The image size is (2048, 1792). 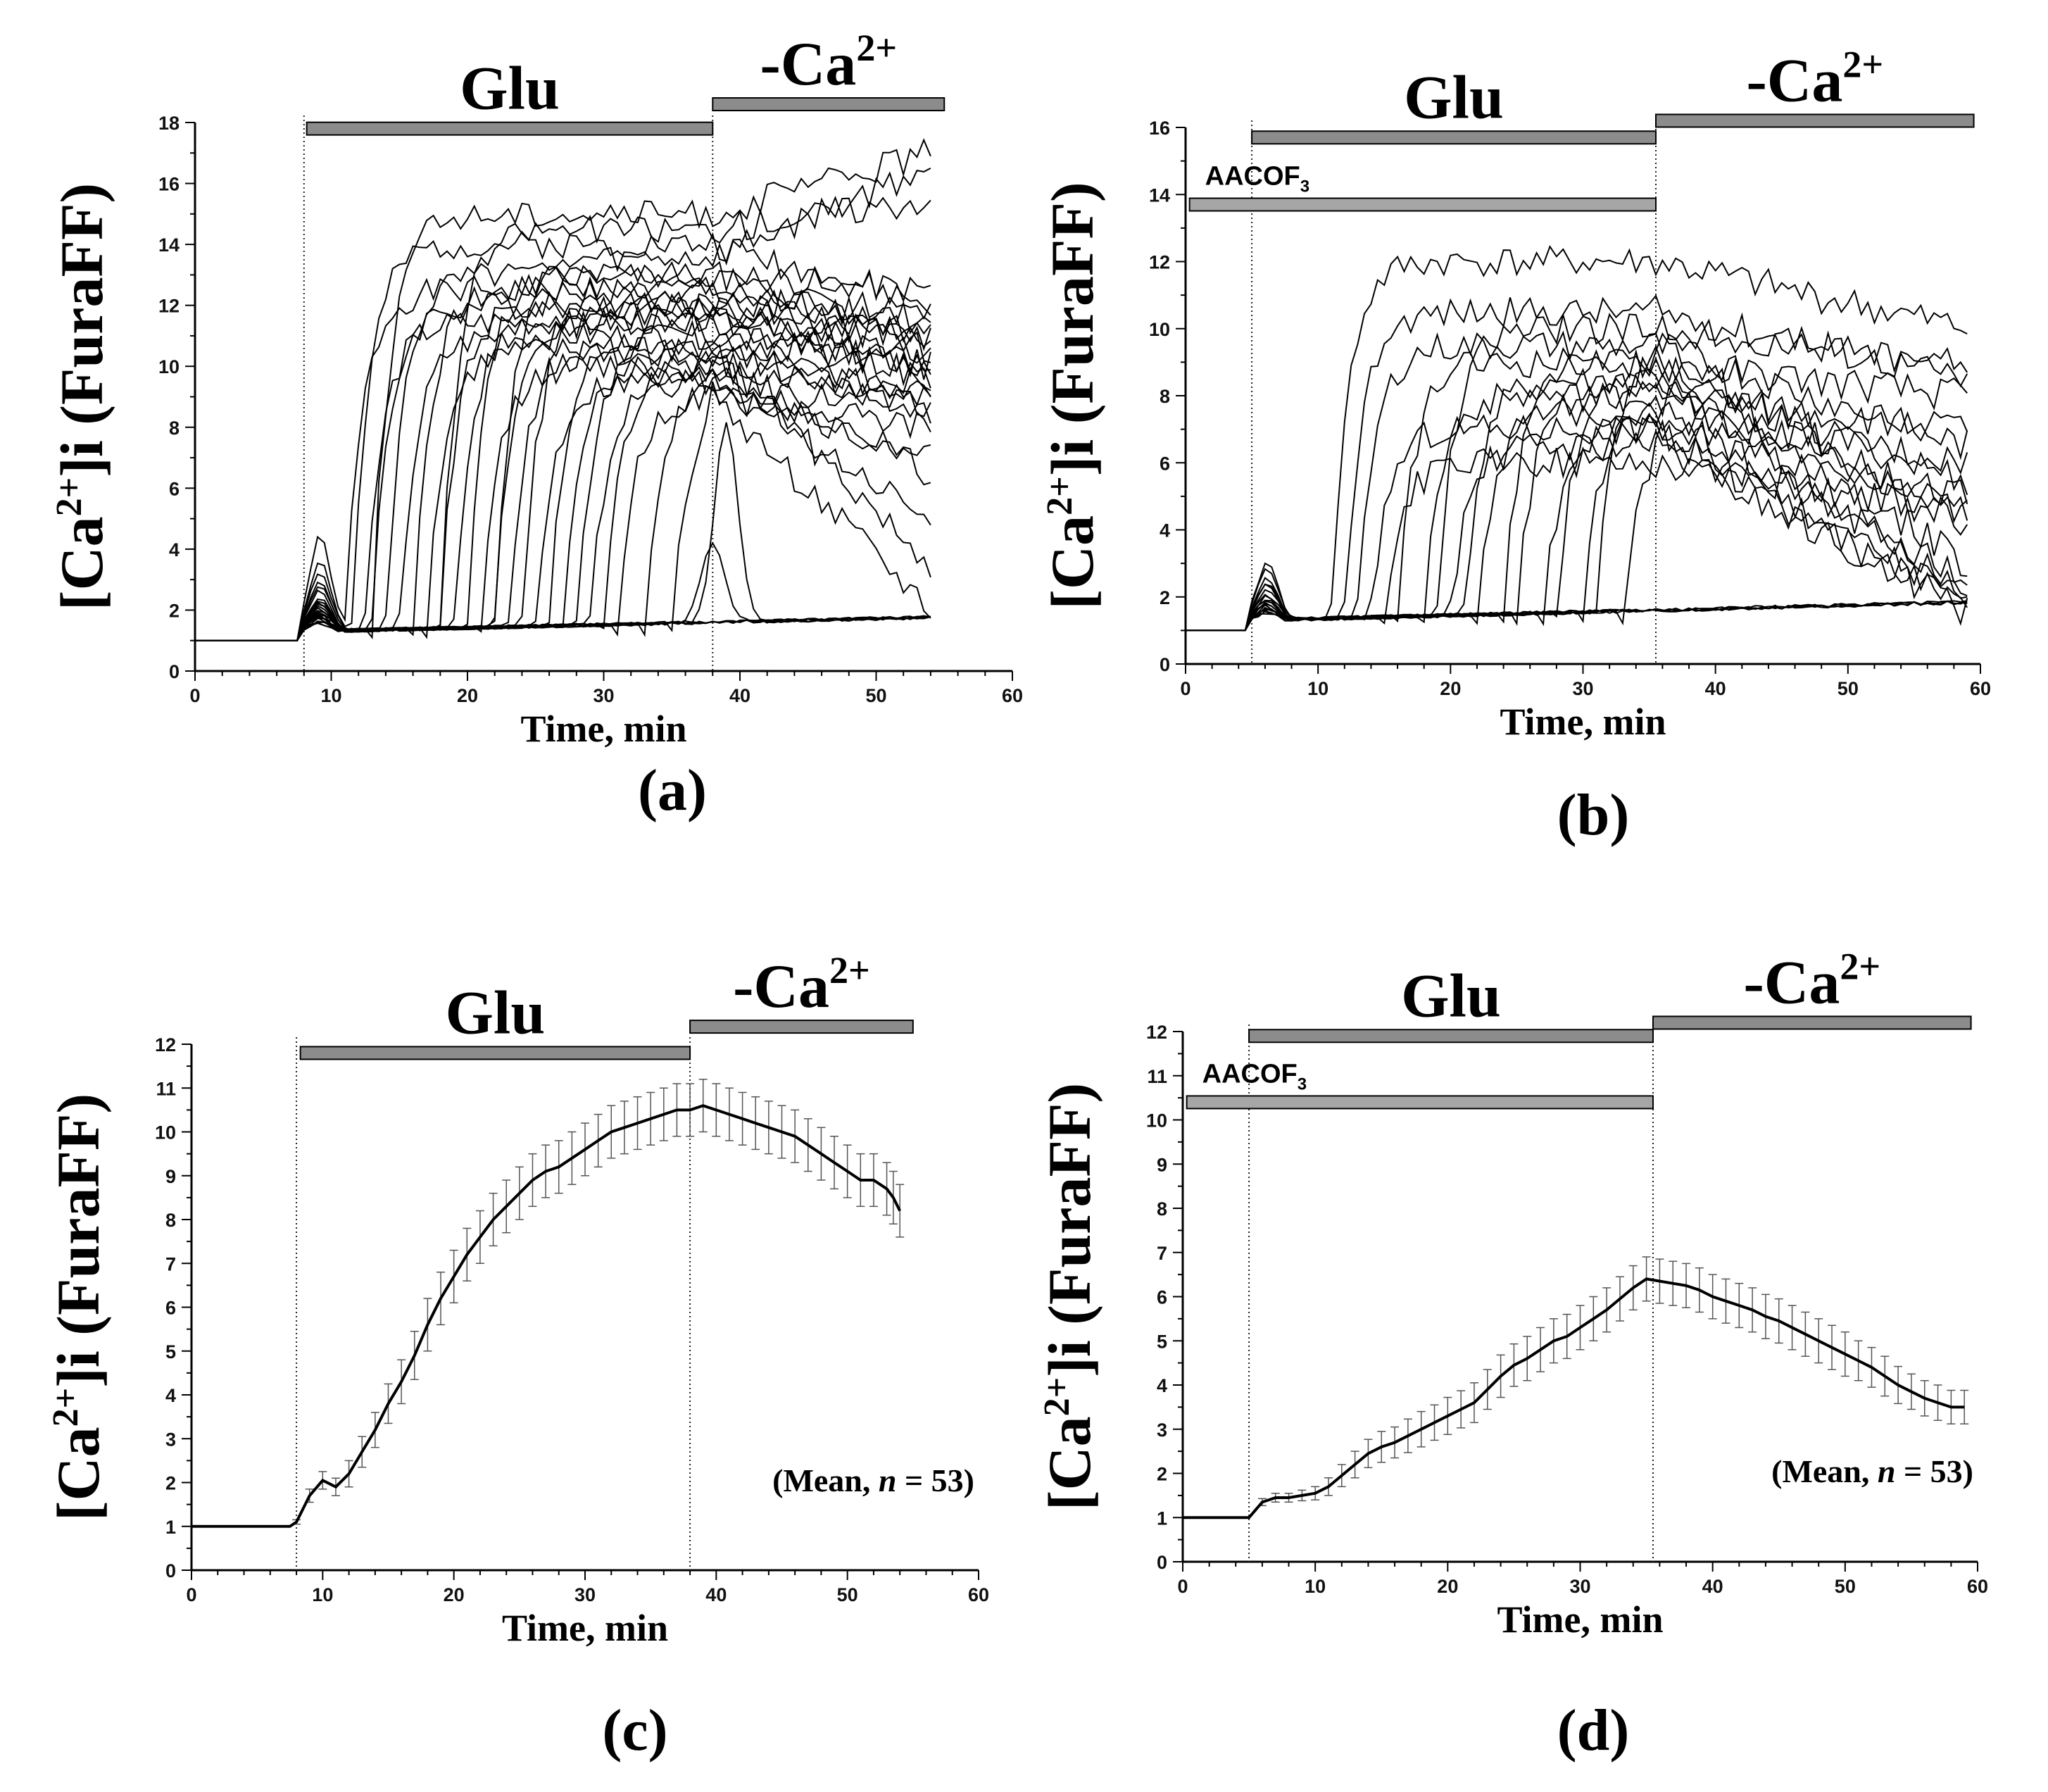 What do you see at coordinates (672, 790) in the screenshot?
I see `panel-label: (a)` at bounding box center [672, 790].